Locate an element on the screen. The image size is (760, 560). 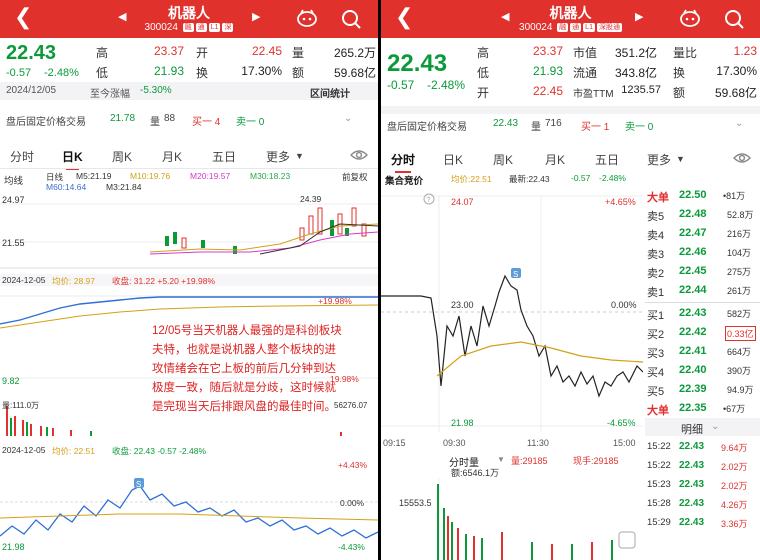
range-stats-button: 区间统计 is located at coordinates (330, 94).